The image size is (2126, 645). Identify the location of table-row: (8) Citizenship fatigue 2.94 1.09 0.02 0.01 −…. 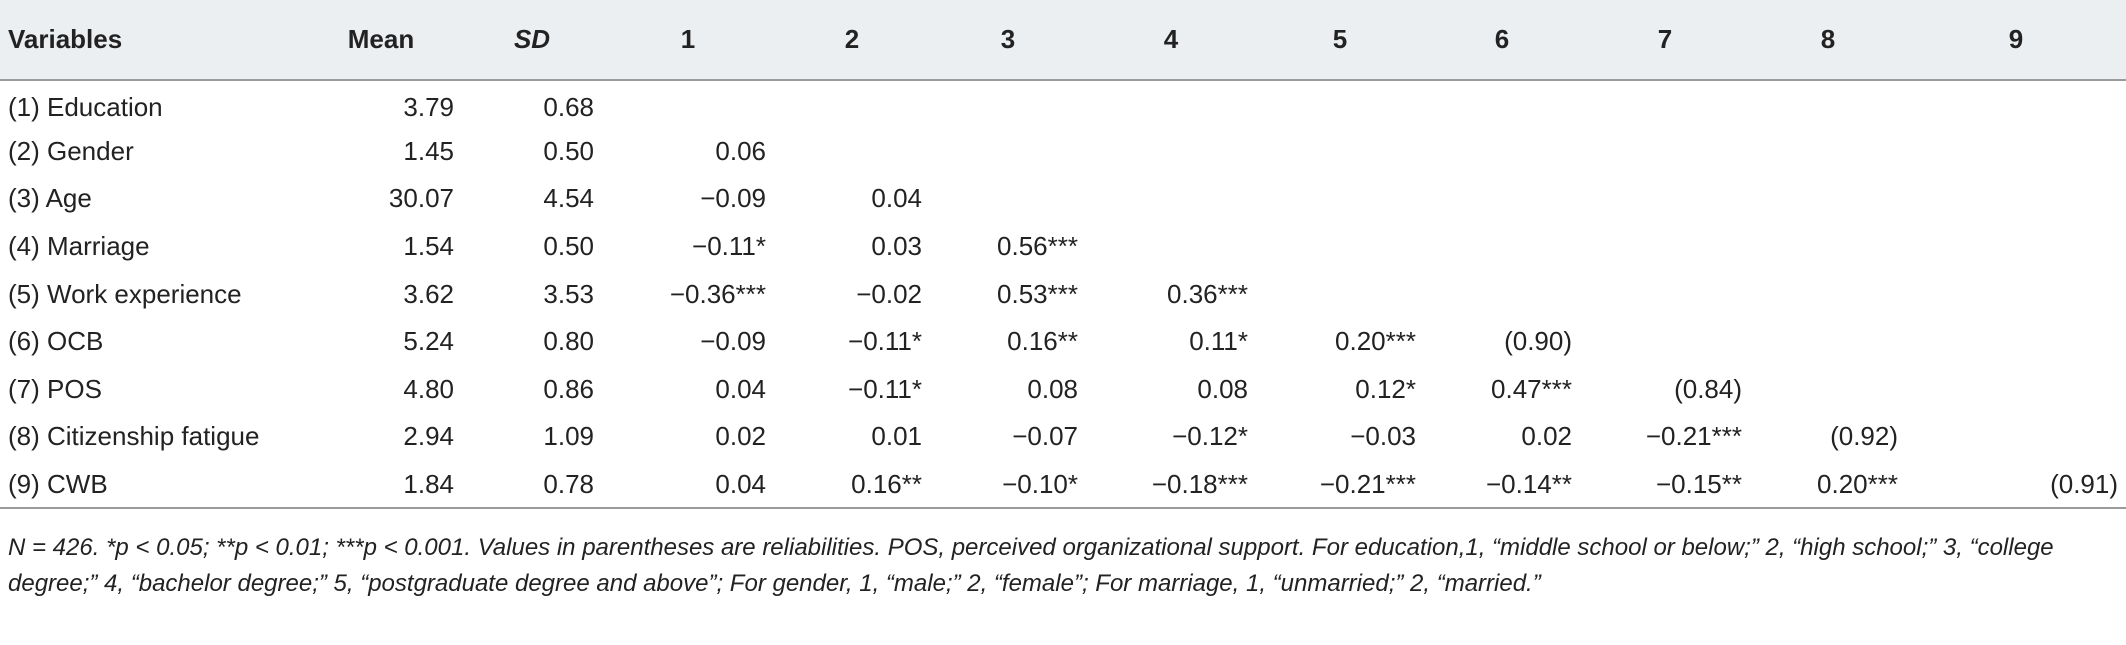
(1063, 437).